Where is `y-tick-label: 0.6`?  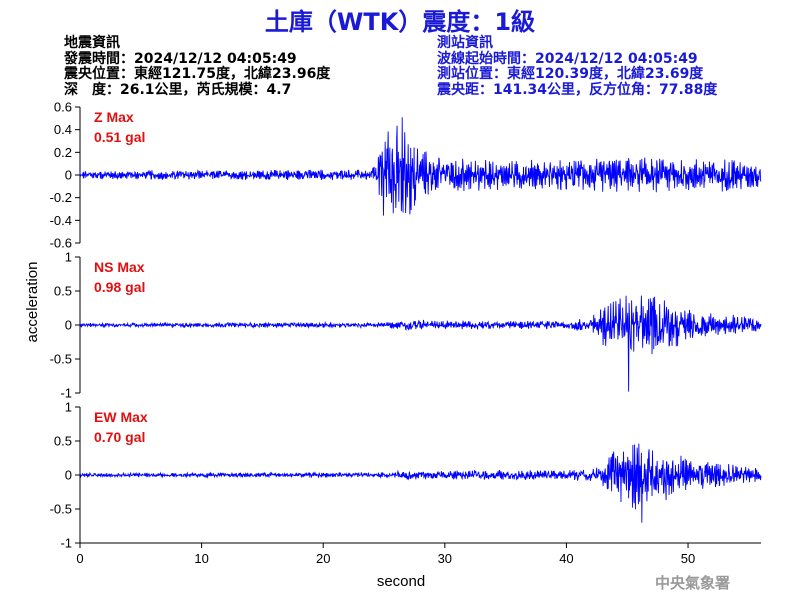 y-tick-label: 0.6 is located at coordinates (63, 107).